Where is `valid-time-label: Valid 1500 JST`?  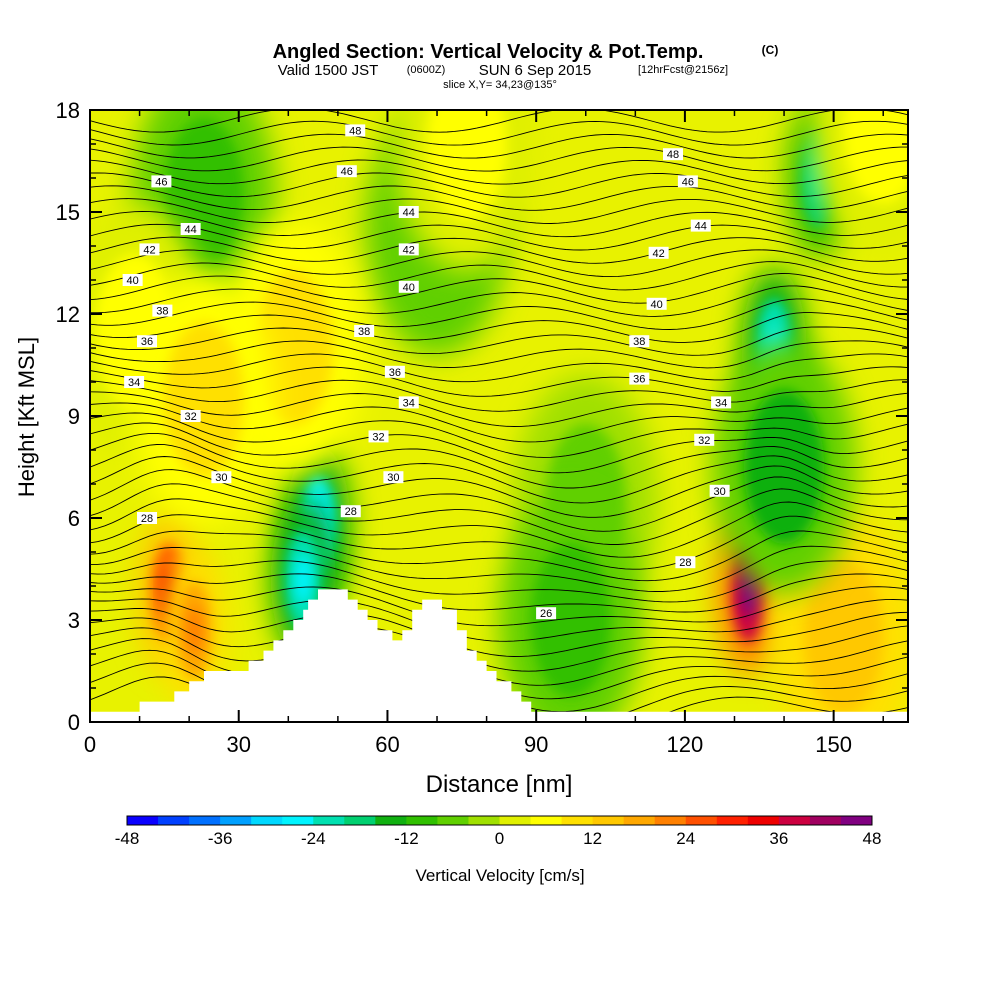
valid-time-label: Valid 1500 JST is located at coordinates (328, 70).